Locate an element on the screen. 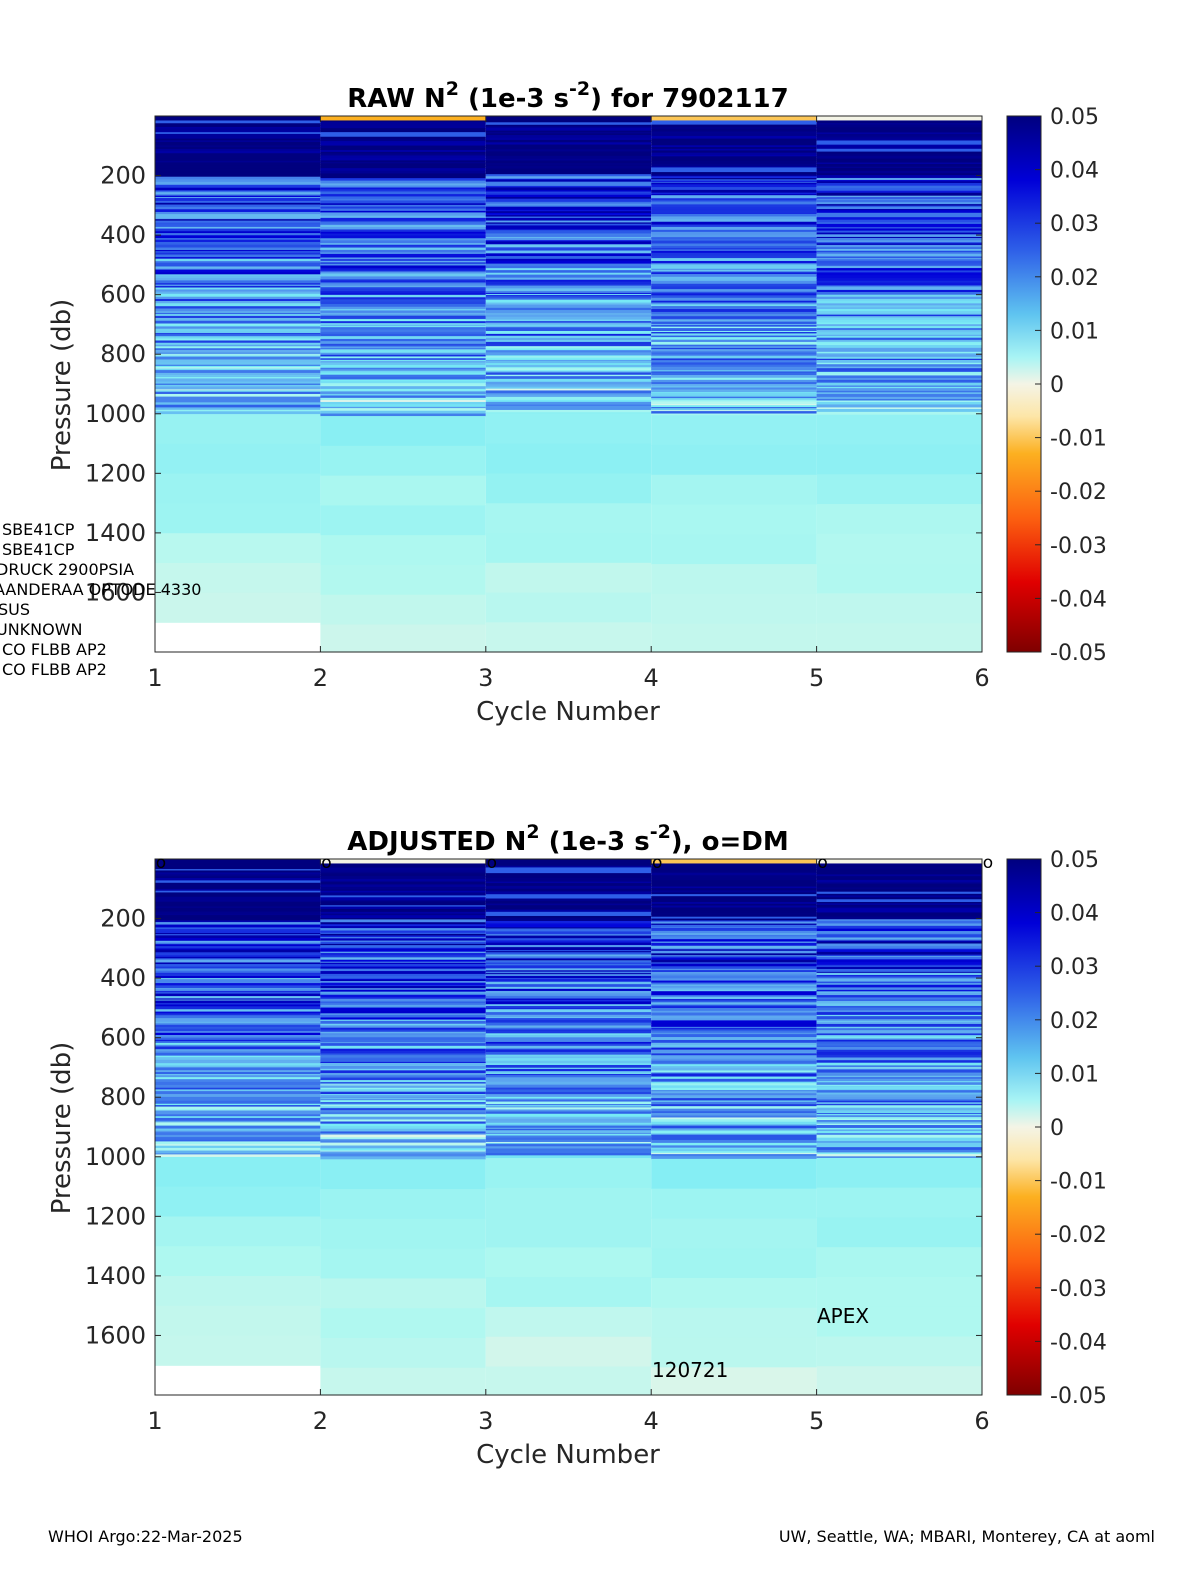  x-tick-label: 4 is located at coordinates (651, 678).